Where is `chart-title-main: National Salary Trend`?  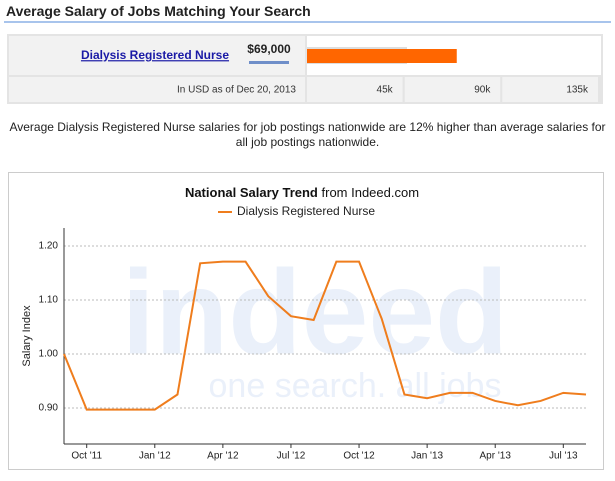
chart-title-main: National Salary Trend is located at coordinates (251, 192).